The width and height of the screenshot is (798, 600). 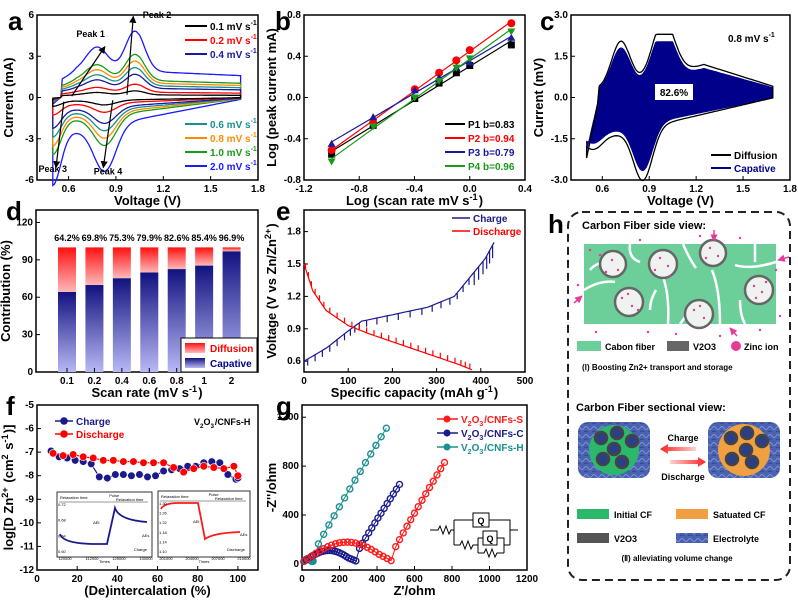 What do you see at coordinates (525, 189) in the screenshot?
I see `x-tick-label: 0.4` at bounding box center [525, 189].